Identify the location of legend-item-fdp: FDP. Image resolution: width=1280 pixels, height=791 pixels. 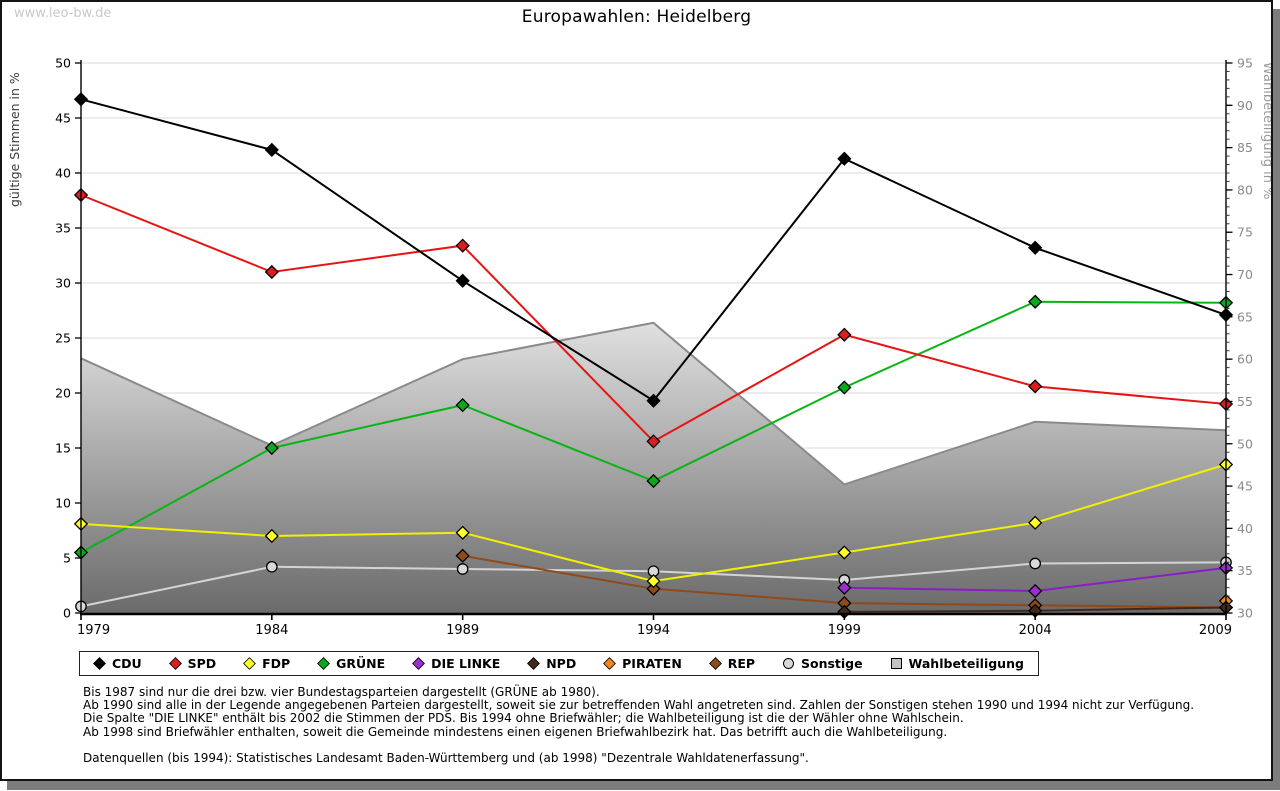
(267, 663).